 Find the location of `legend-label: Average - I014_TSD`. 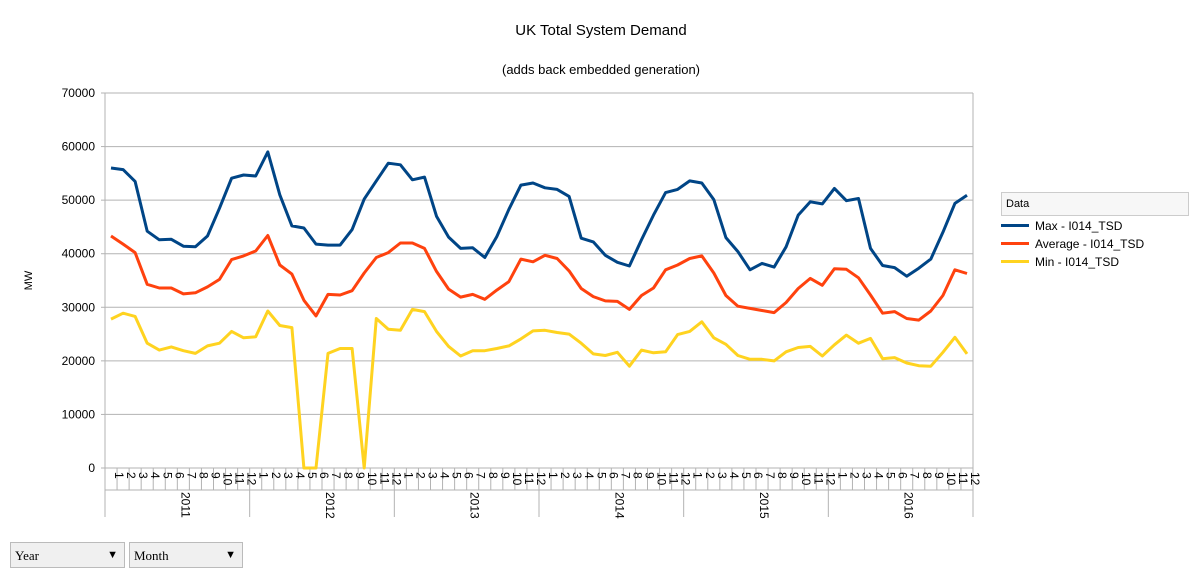

legend-label: Average - I014_TSD is located at coordinates (1090, 243).